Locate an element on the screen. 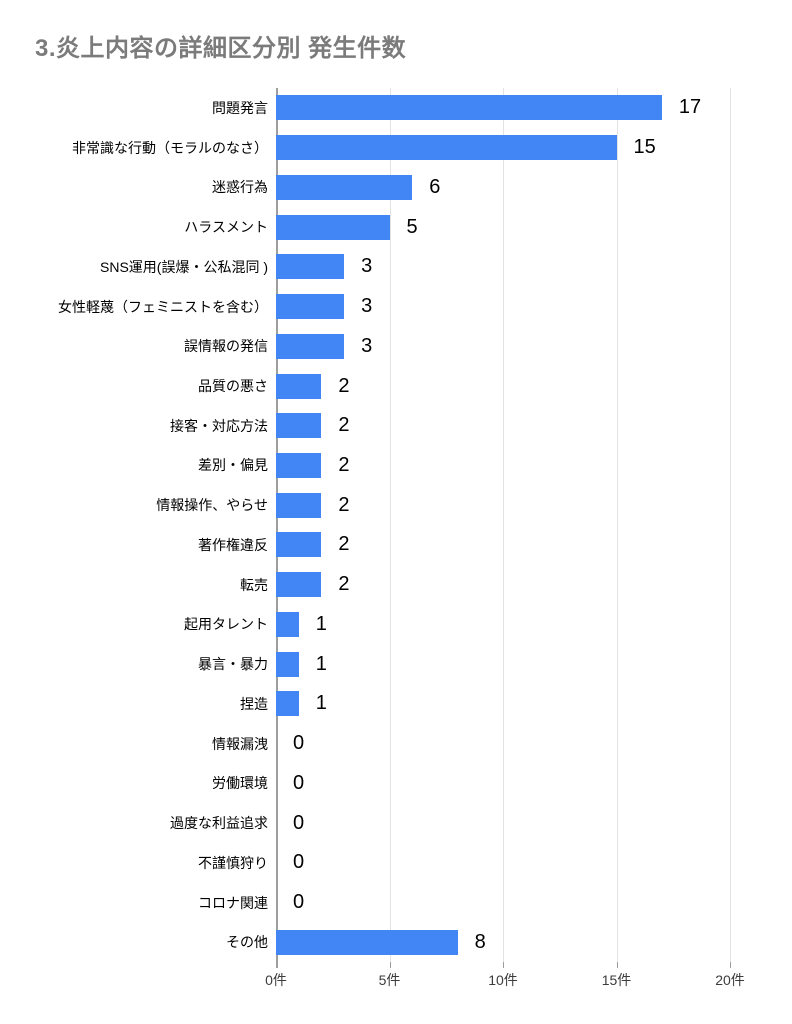  axis-baseline is located at coordinates (277, 525).